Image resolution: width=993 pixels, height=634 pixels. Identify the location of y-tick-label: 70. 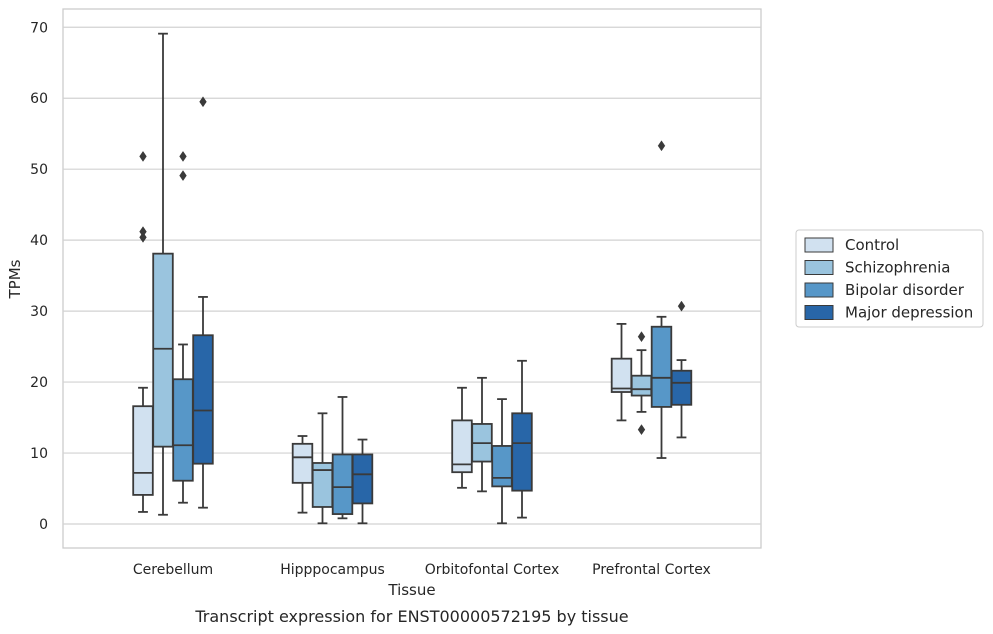
(39, 28).